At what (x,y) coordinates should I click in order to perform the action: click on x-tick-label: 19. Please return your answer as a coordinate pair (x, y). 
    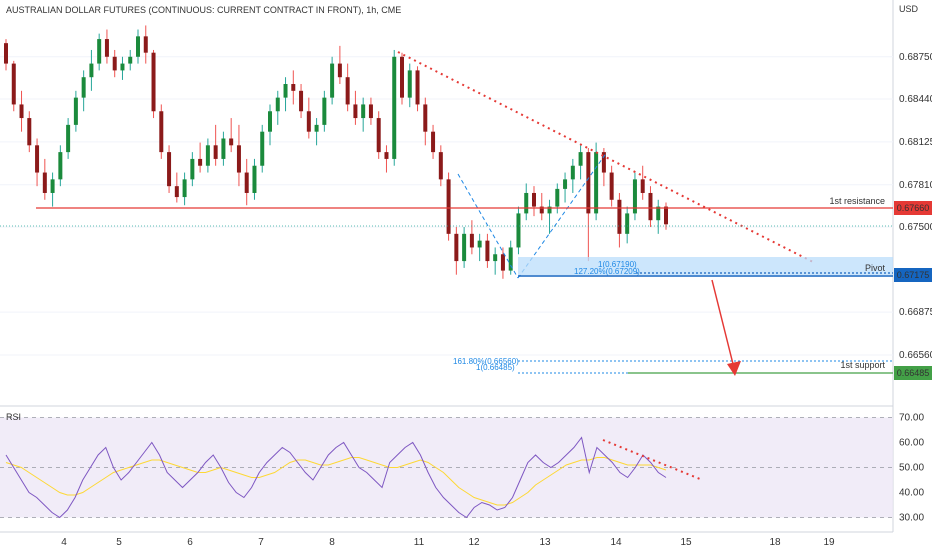
    Looking at the image, I should click on (829, 542).